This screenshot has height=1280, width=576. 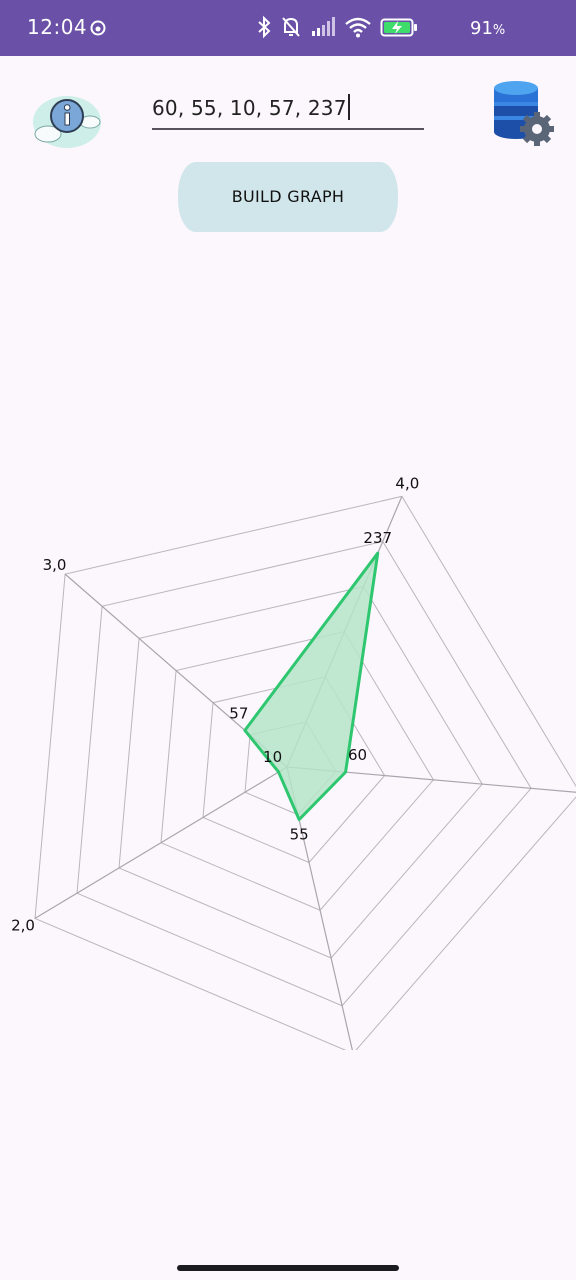 I want to click on bell-off-icon, so click(x=291, y=27).